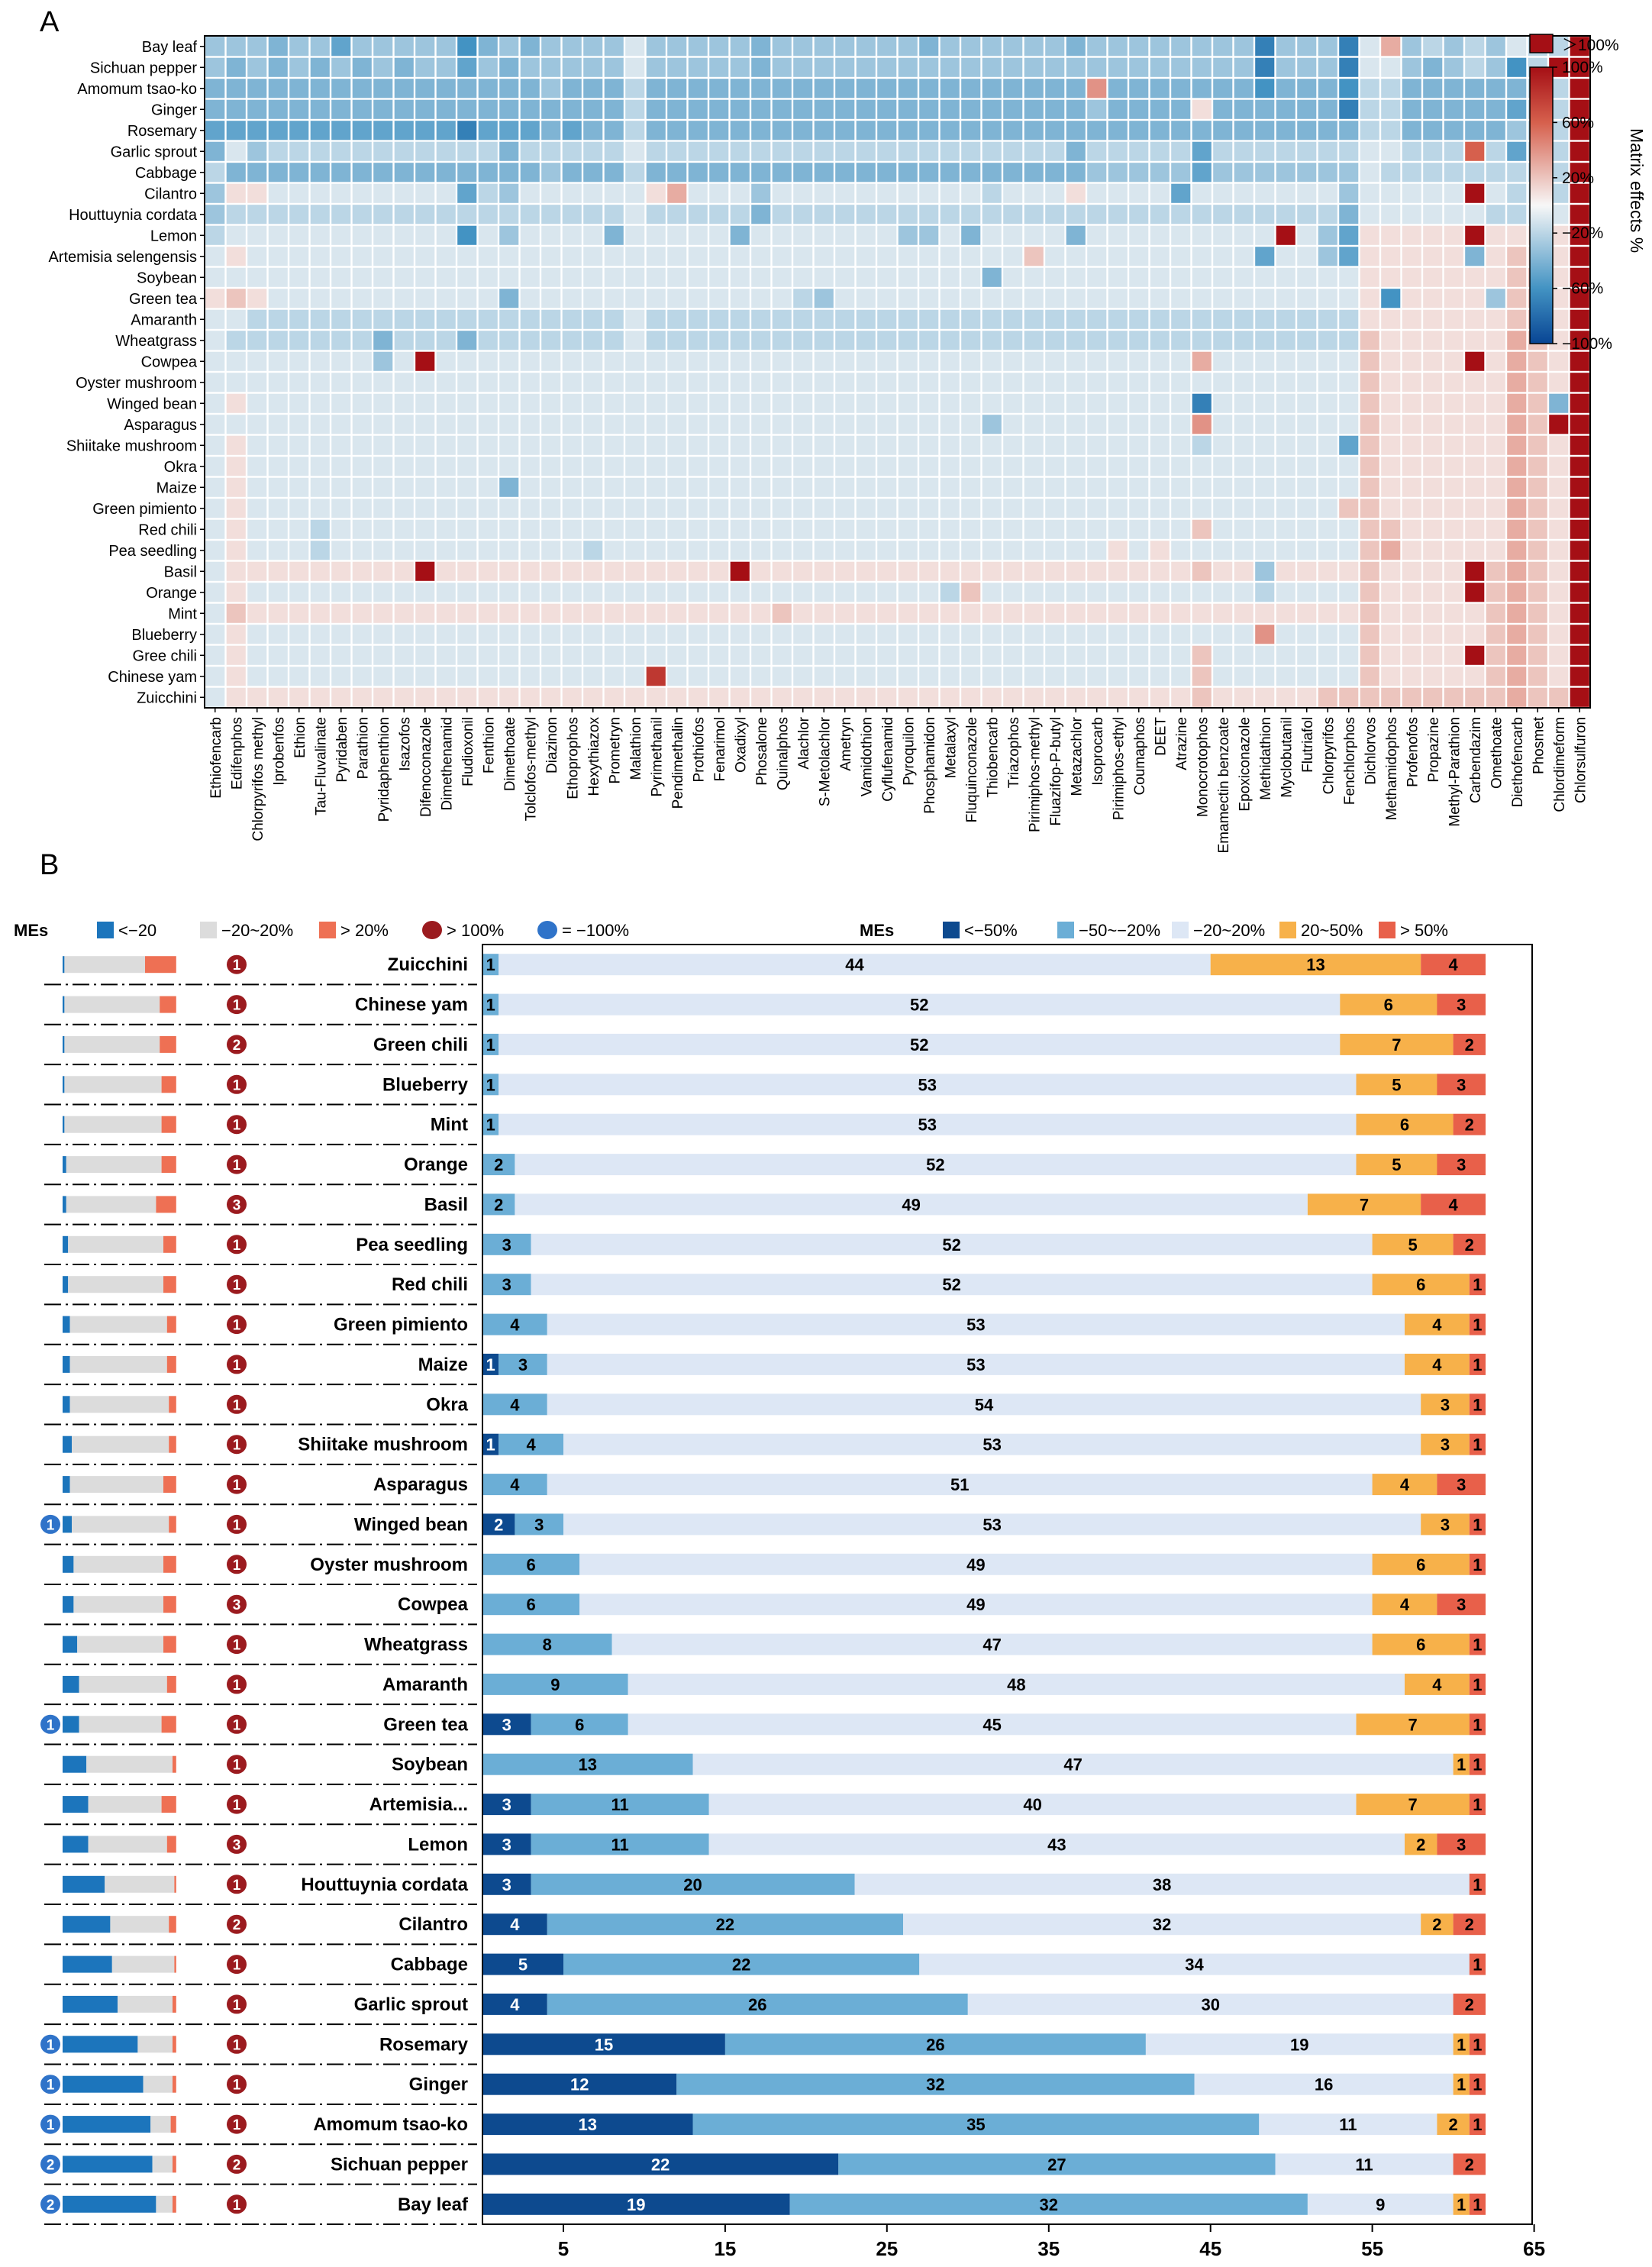 The image size is (1652, 2267). What do you see at coordinates (468, 751) in the screenshot?
I see `col-label: Fludioxonil` at bounding box center [468, 751].